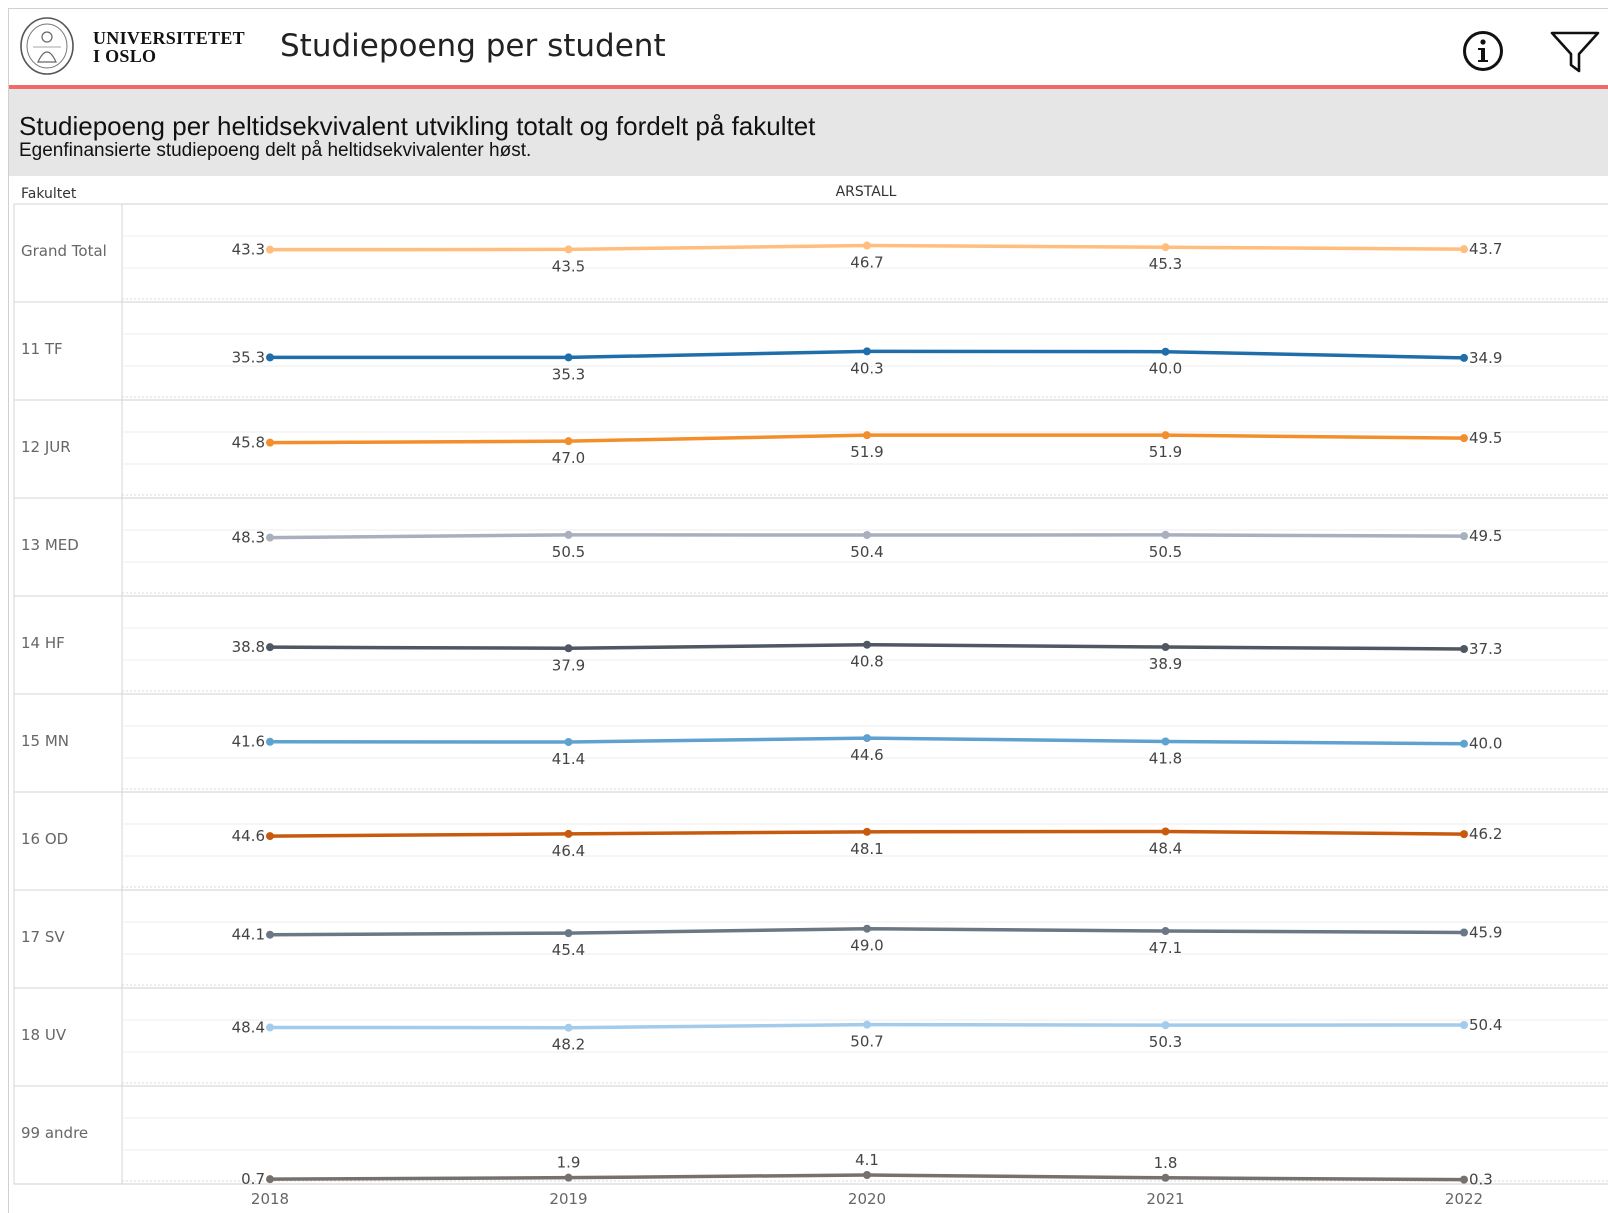 The width and height of the screenshot is (1608, 1213). What do you see at coordinates (568, 552) in the screenshot?
I see `data-label: 50.5` at bounding box center [568, 552].